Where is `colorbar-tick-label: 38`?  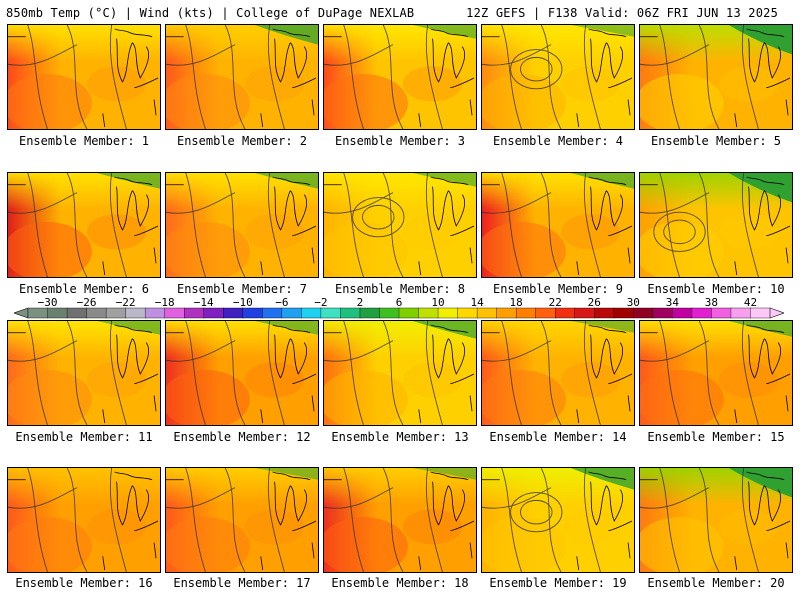
colorbar-tick-label: 38 is located at coordinates (711, 302).